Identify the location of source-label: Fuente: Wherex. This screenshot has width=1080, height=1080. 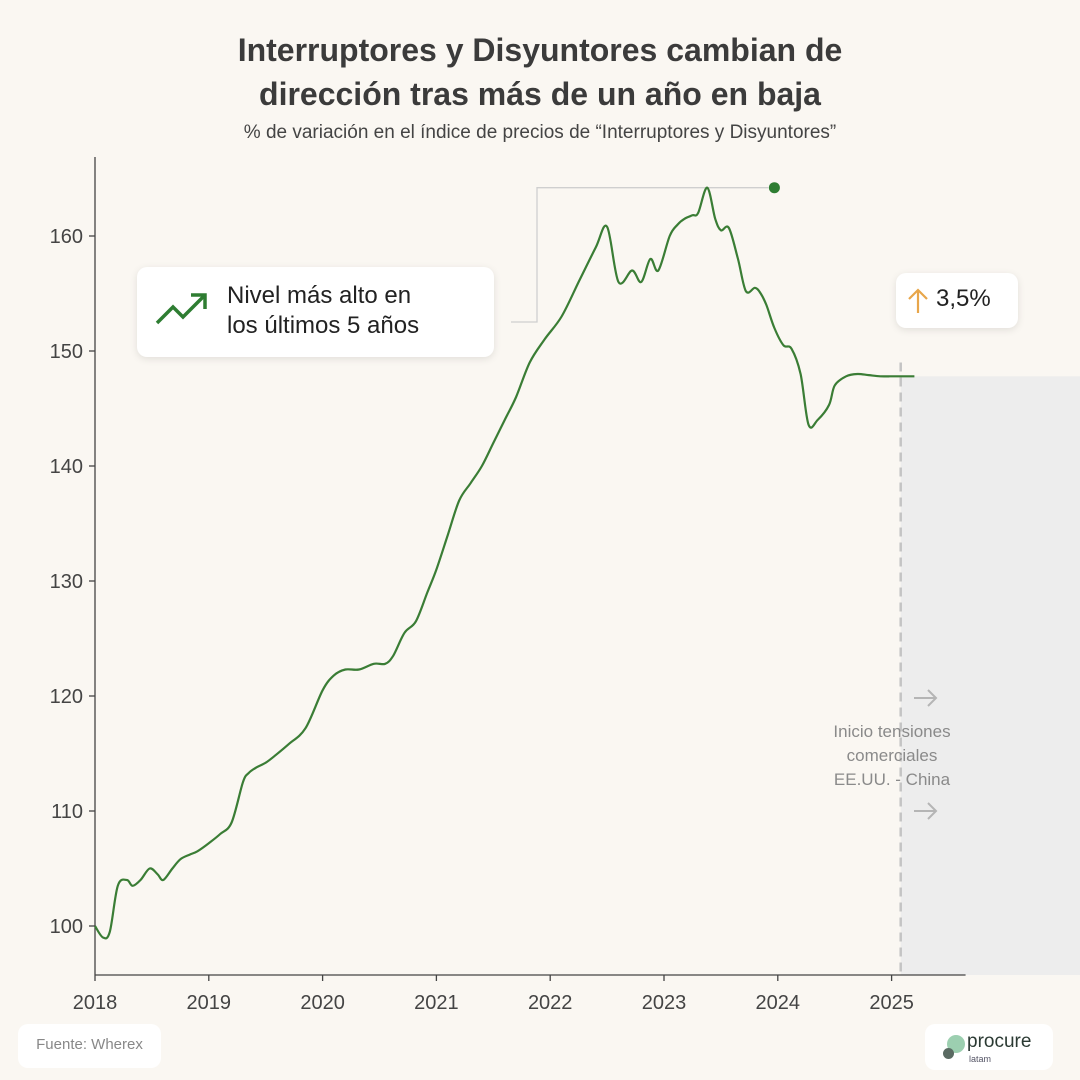
(89, 1046).